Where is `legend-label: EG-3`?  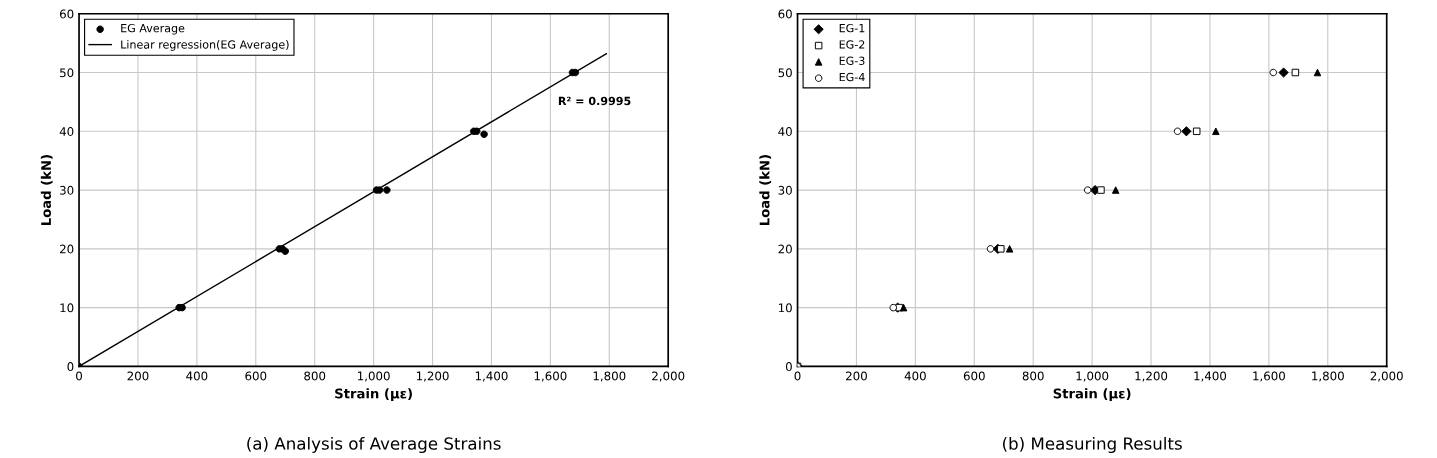
legend-label: EG-3 is located at coordinates (852, 60).